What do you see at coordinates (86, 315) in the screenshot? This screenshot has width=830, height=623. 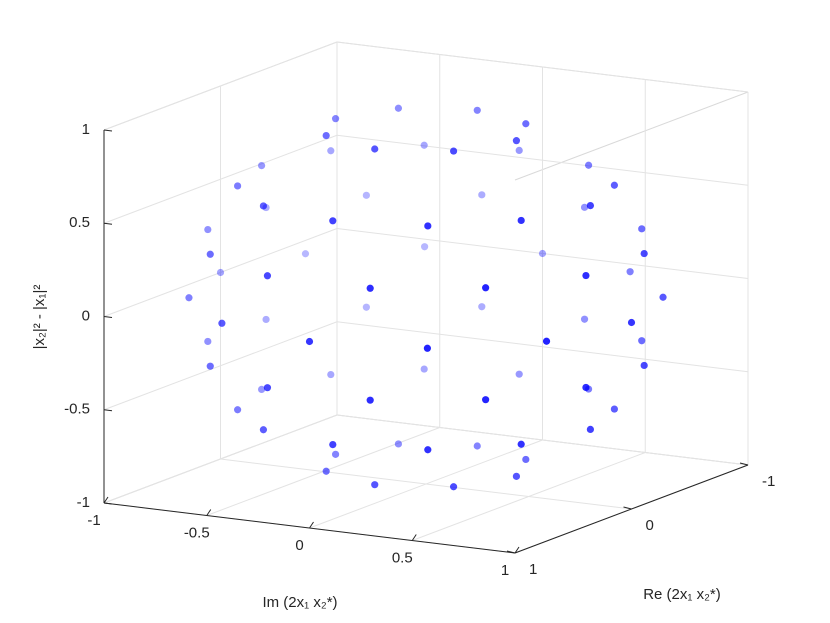 I see `z-tick-label: 0` at bounding box center [86, 315].